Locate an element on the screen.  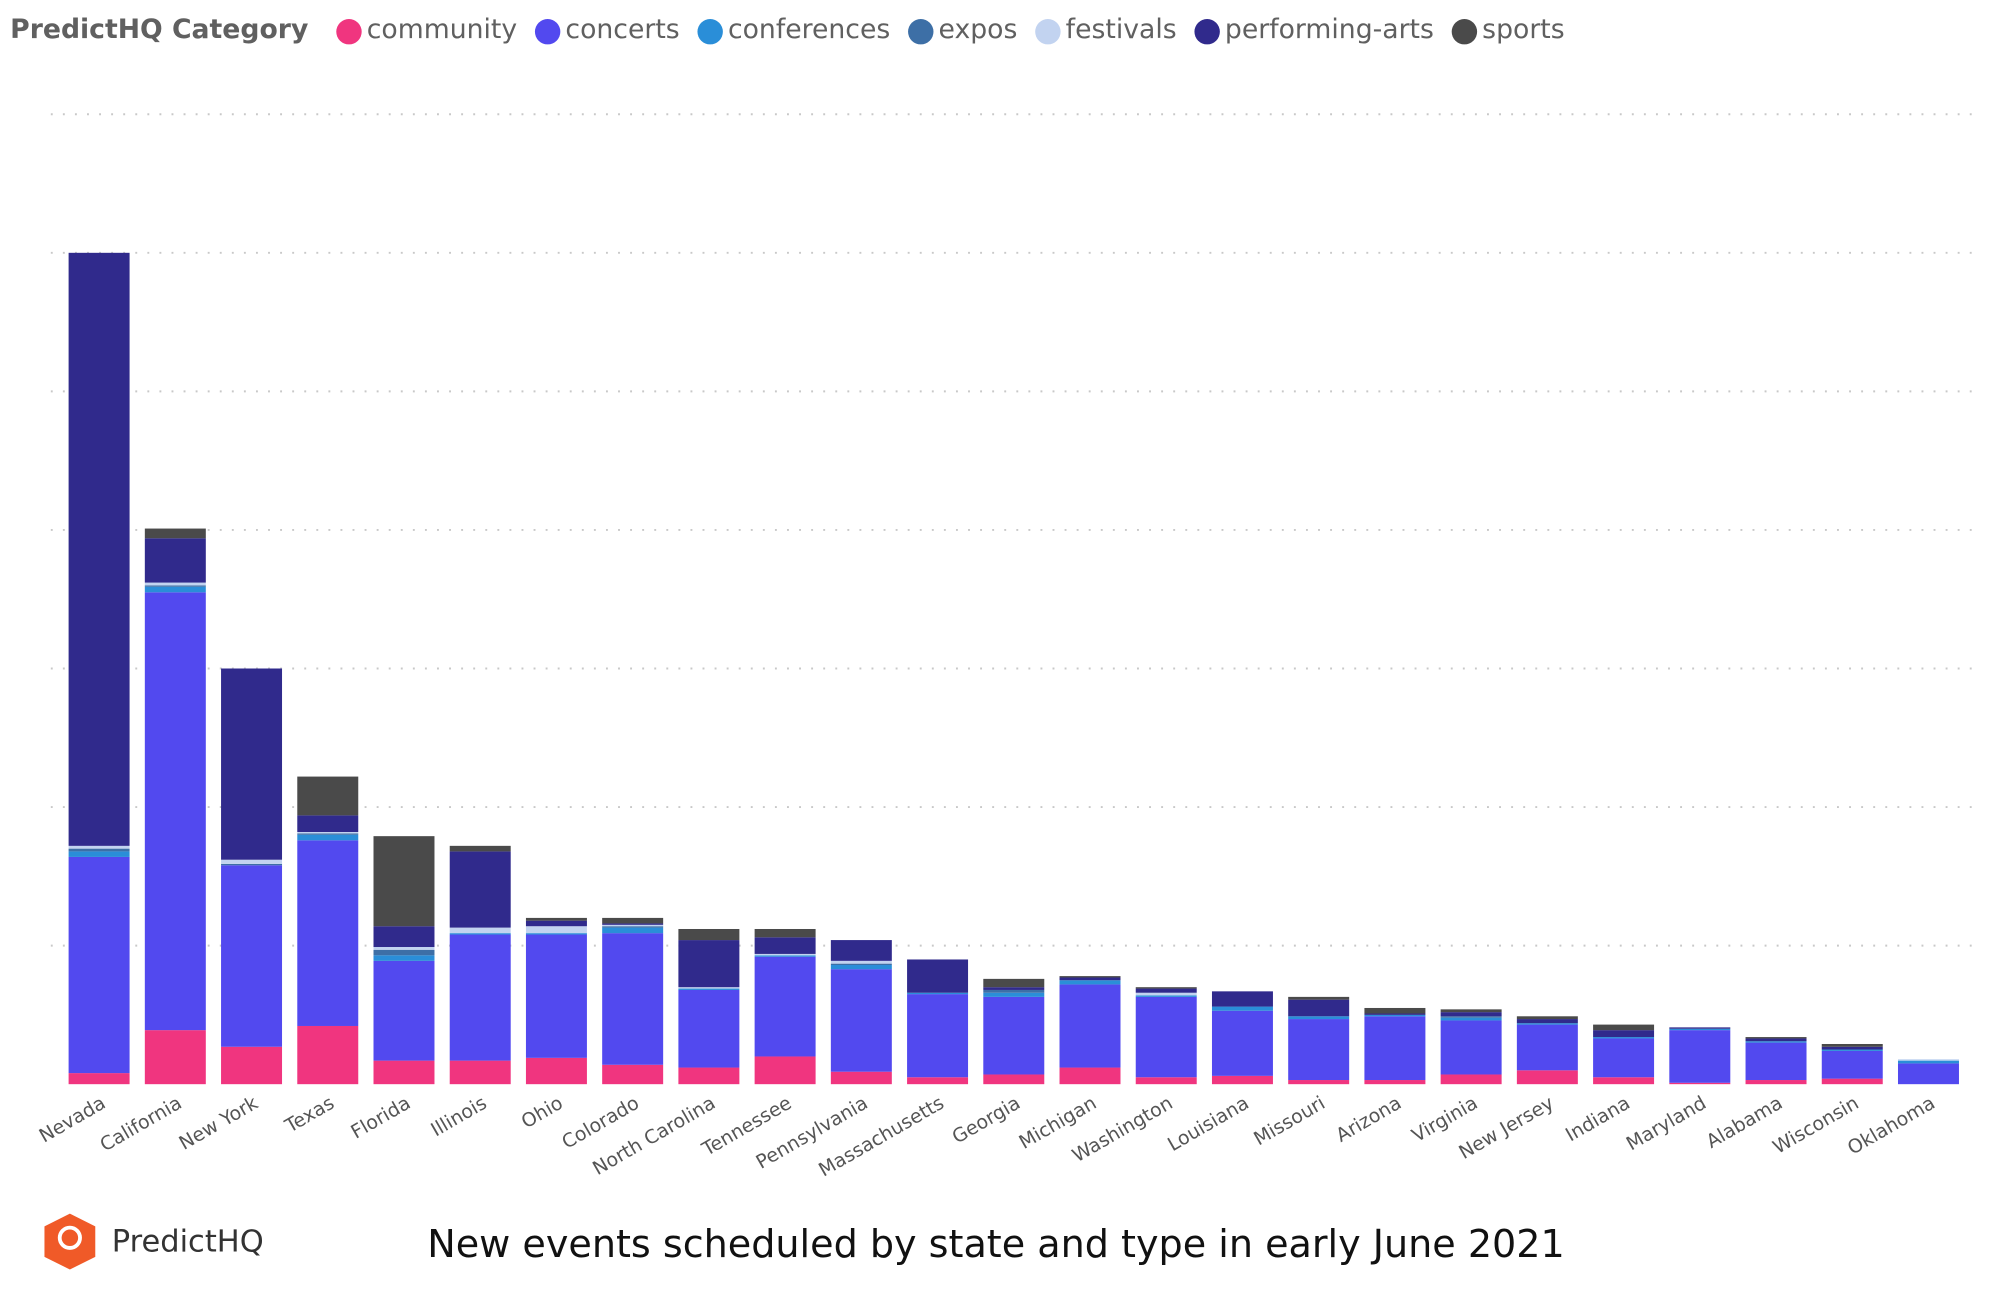
x-tick-label: Georgia is located at coordinates (986, 1120).